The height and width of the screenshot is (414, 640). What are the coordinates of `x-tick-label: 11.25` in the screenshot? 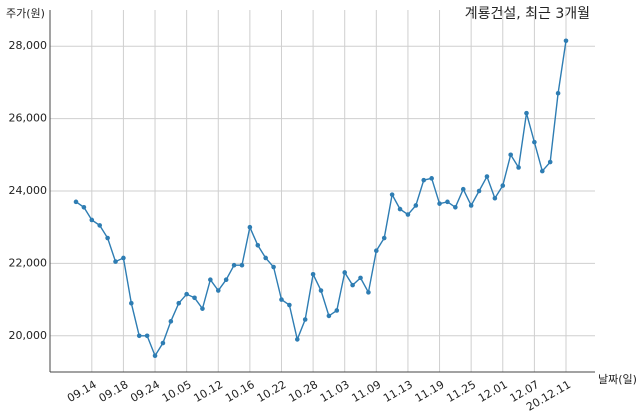 It's located at (461, 391).